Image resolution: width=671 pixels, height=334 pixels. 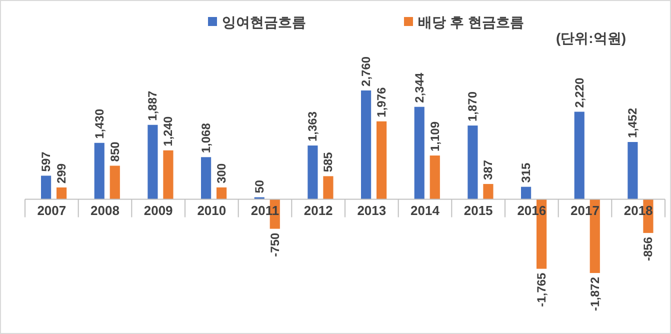 What do you see at coordinates (158, 210) in the screenshot?
I see `x-tick-label: 2009` at bounding box center [158, 210].